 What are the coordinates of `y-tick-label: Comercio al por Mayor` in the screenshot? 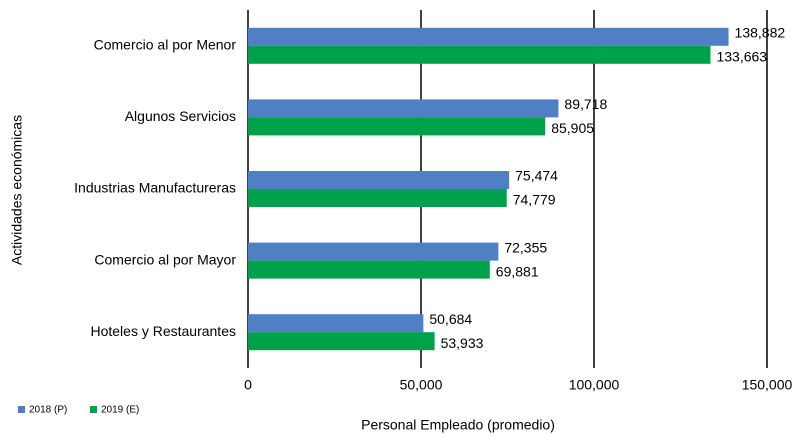 It's located at (165, 259).